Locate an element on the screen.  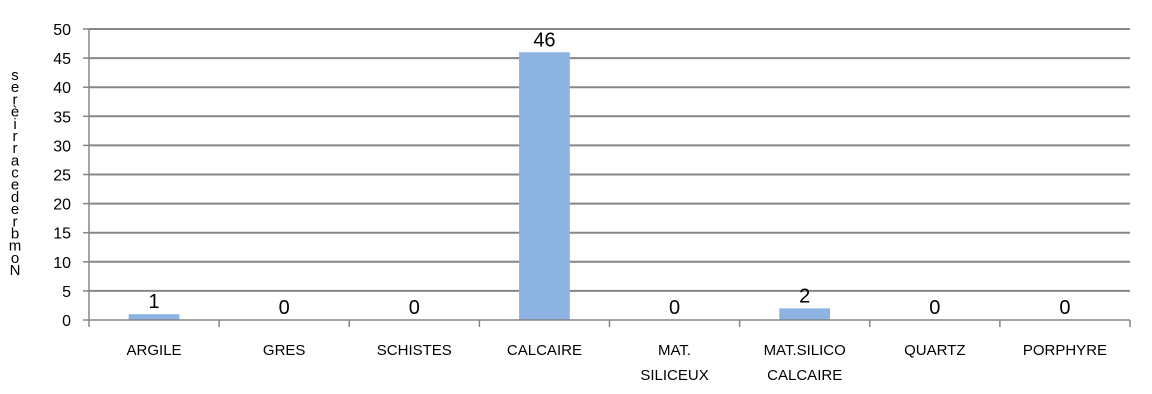
y-tick-label: 30 is located at coordinates (62, 146).